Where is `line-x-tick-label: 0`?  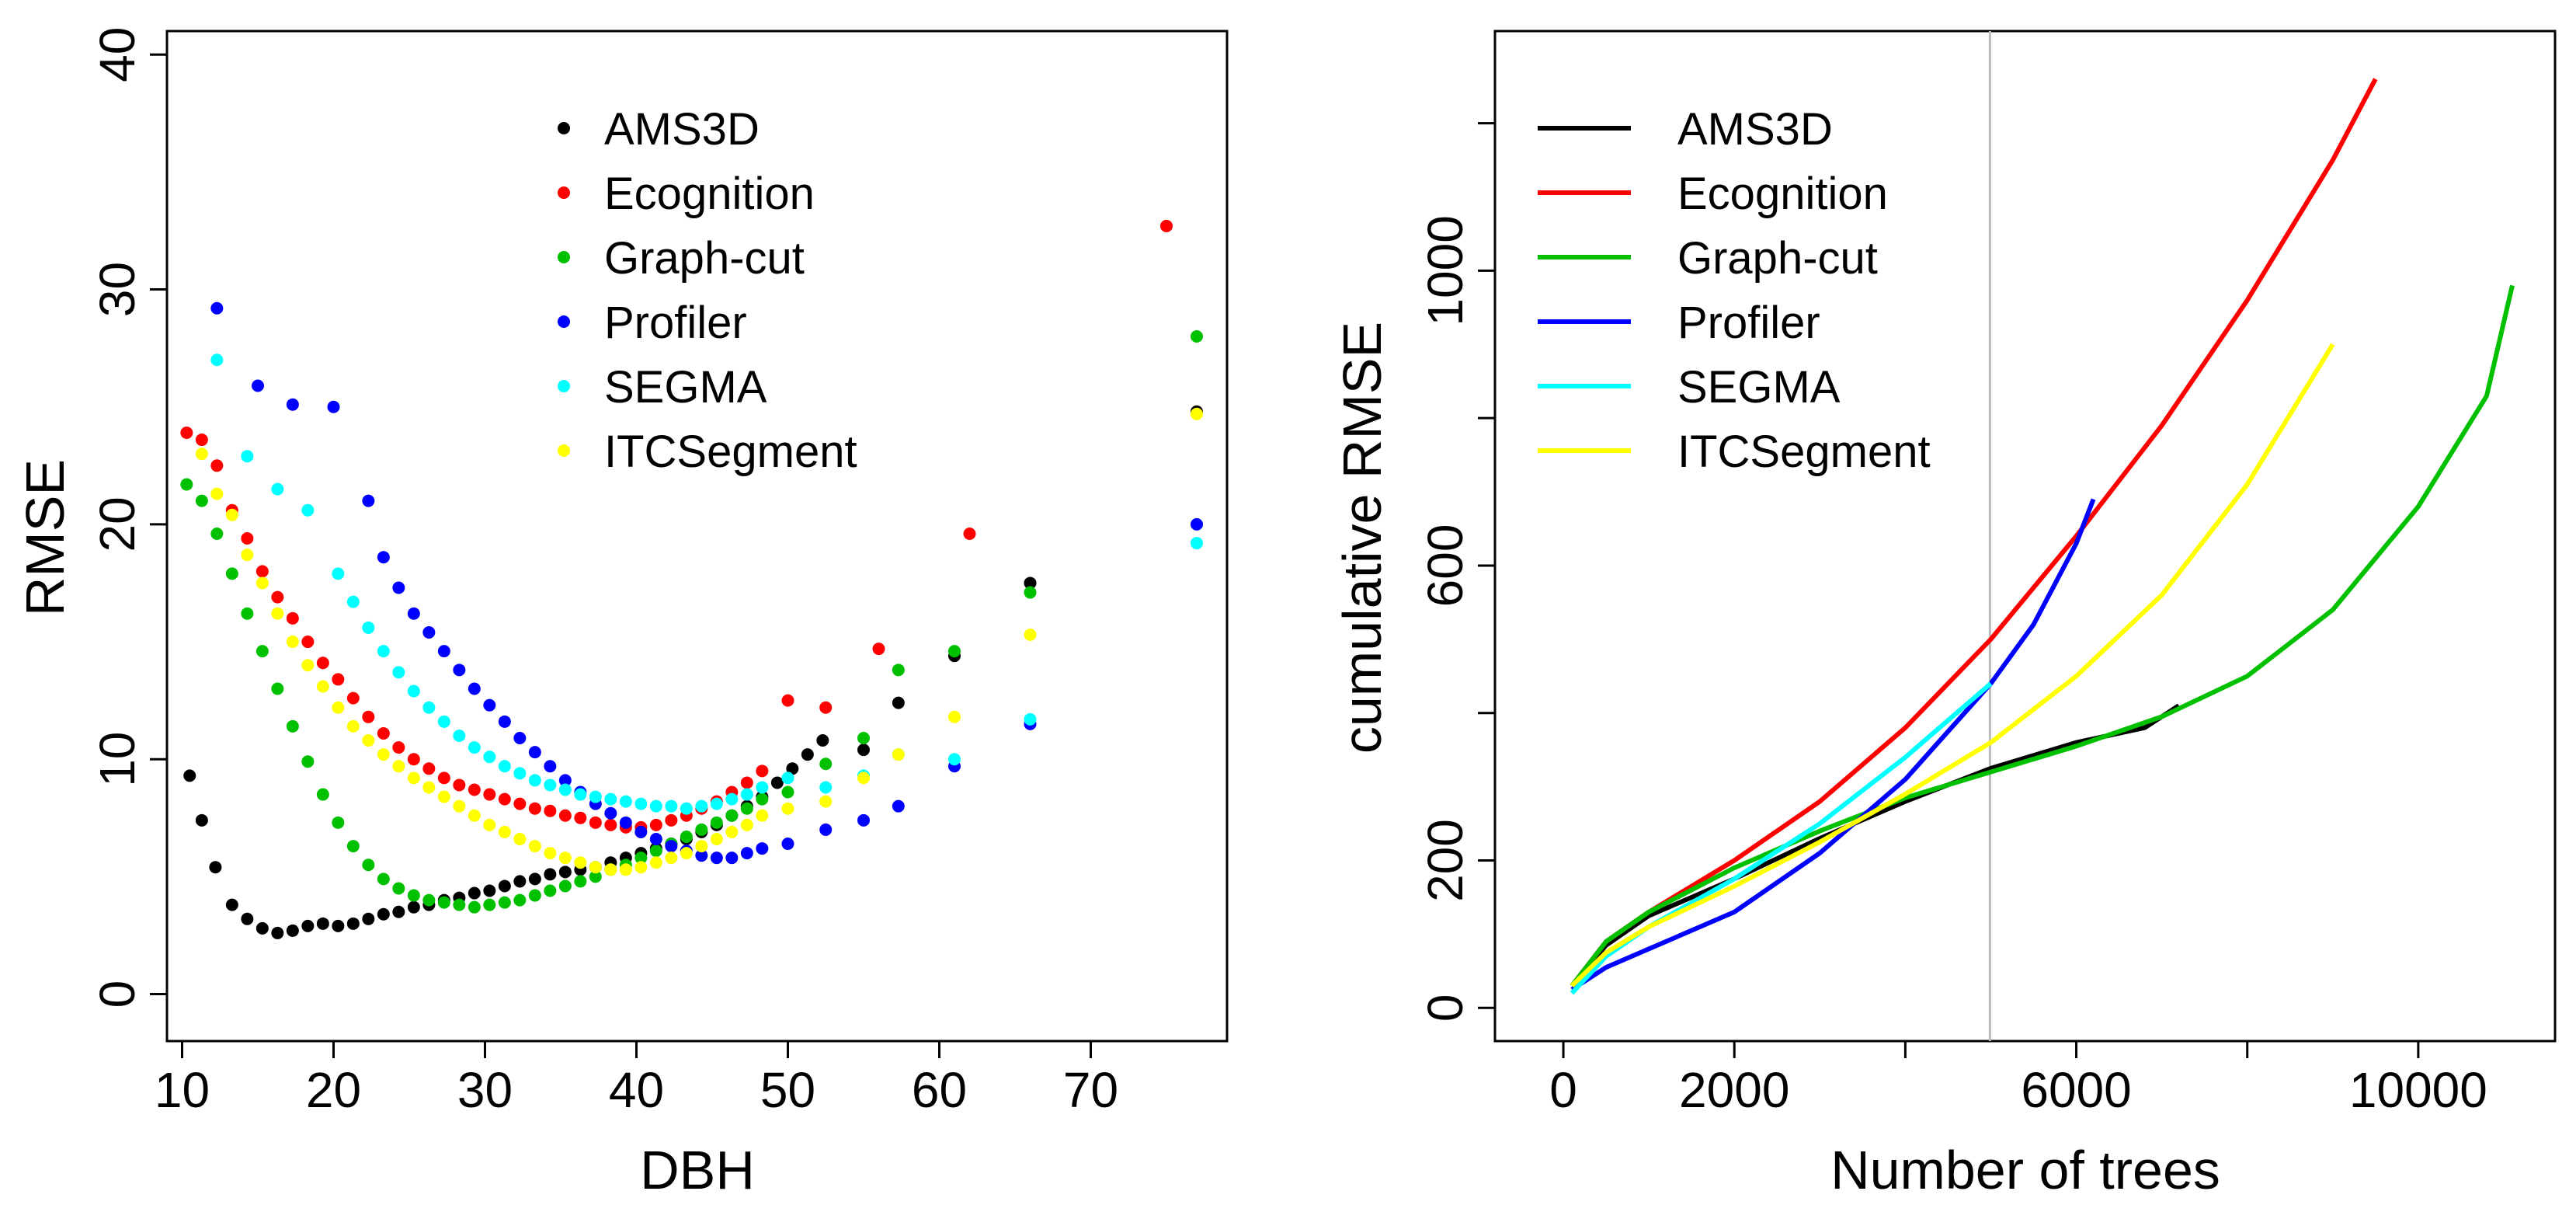 line-x-tick-label: 0 is located at coordinates (1563, 1090).